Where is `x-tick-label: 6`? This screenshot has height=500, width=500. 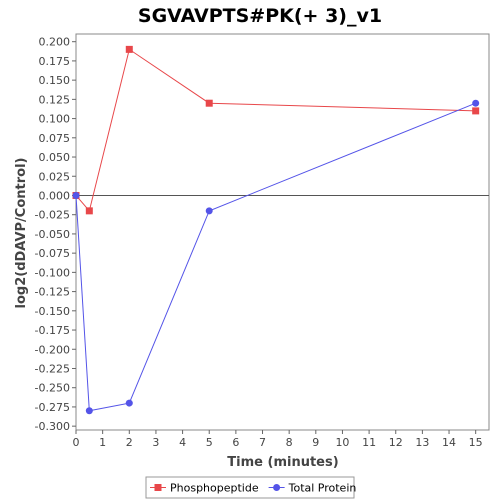
x-tick-label: 6 is located at coordinates (235, 442).